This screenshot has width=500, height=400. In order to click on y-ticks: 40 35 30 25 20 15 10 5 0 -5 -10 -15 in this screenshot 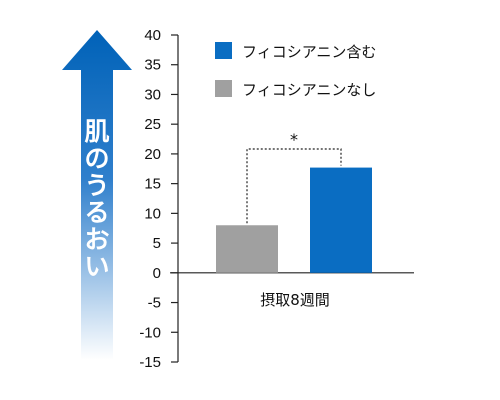, I will do `click(158, 199)`.